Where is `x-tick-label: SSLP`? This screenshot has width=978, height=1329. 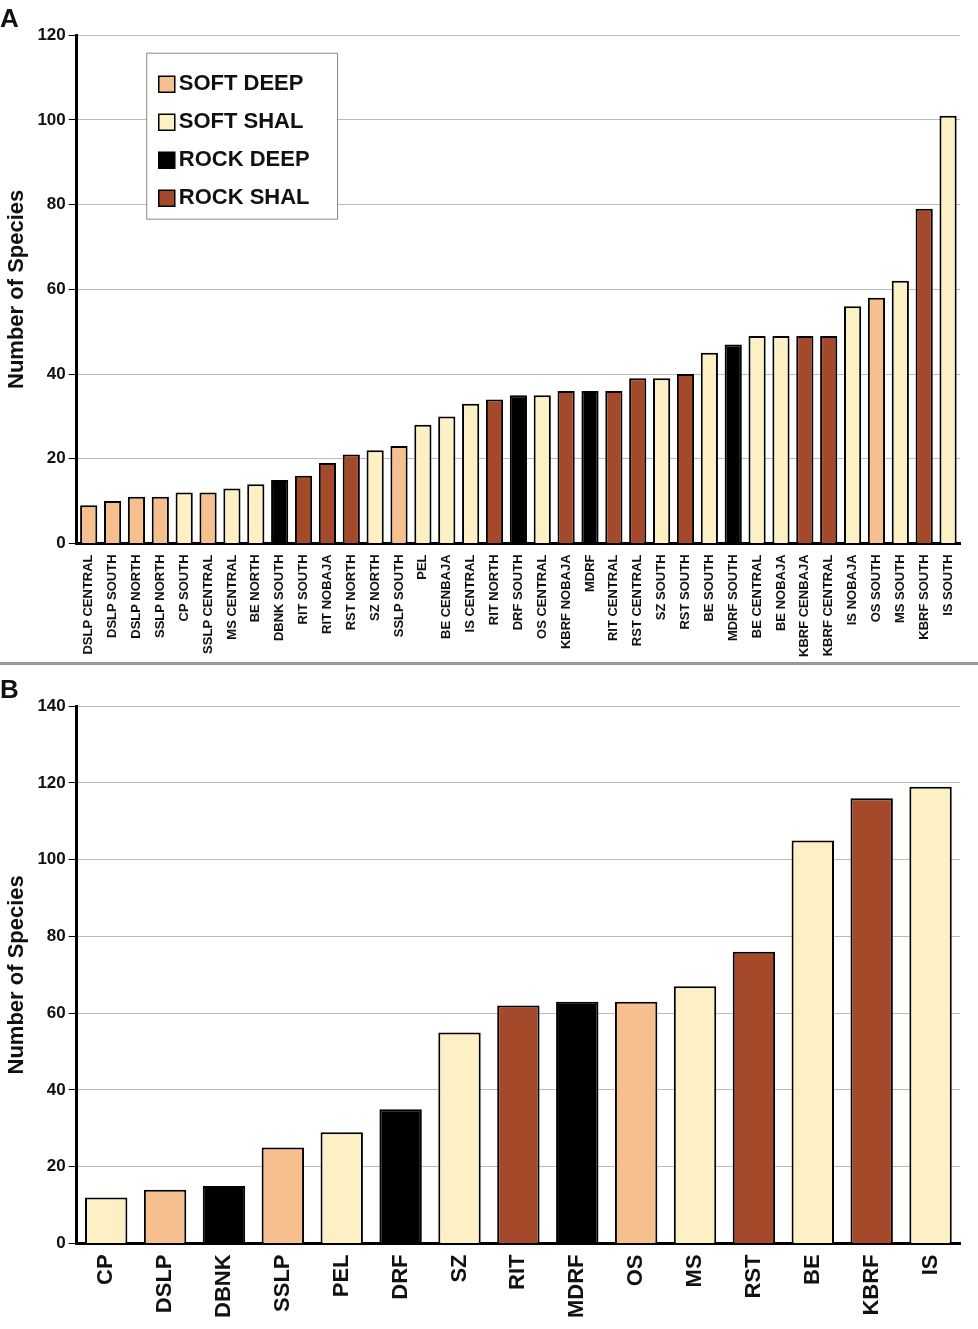 x-tick-label: SSLP is located at coordinates (281, 1283).